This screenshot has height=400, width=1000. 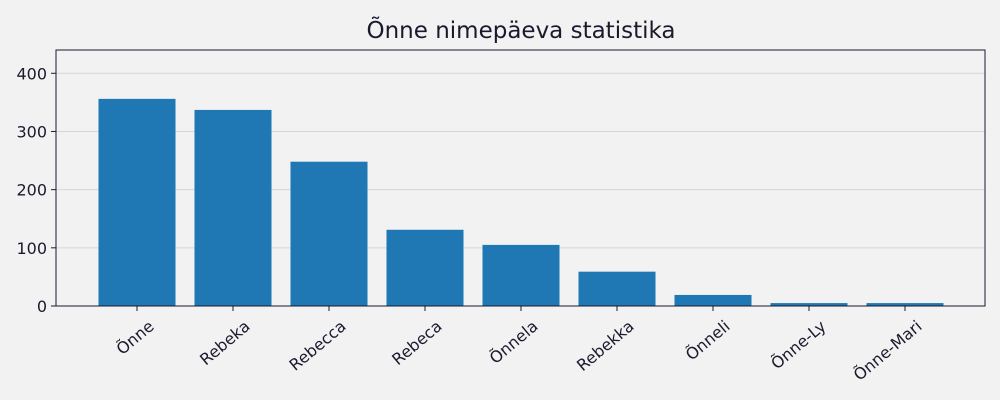 I want to click on x-tick-label: Õnneli, so click(x=708, y=341).